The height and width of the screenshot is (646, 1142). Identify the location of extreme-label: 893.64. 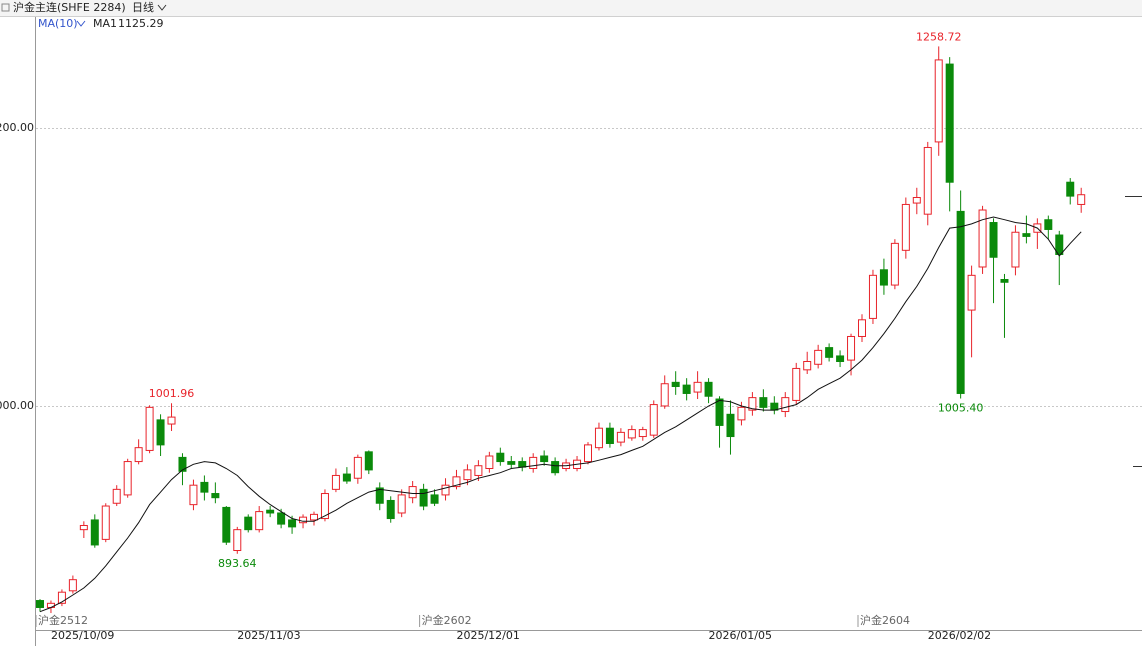
(237, 563).